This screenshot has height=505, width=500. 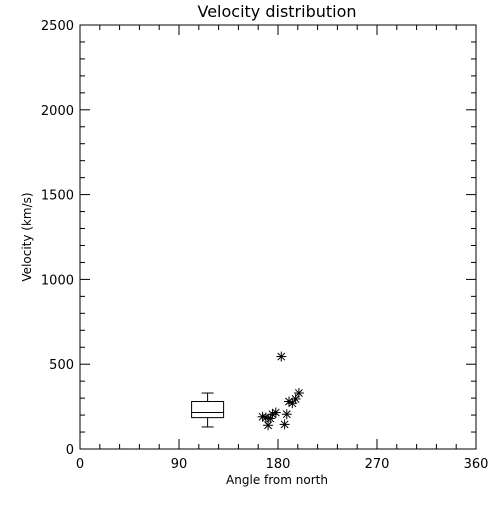 I want to click on boxplot, so click(x=208, y=410).